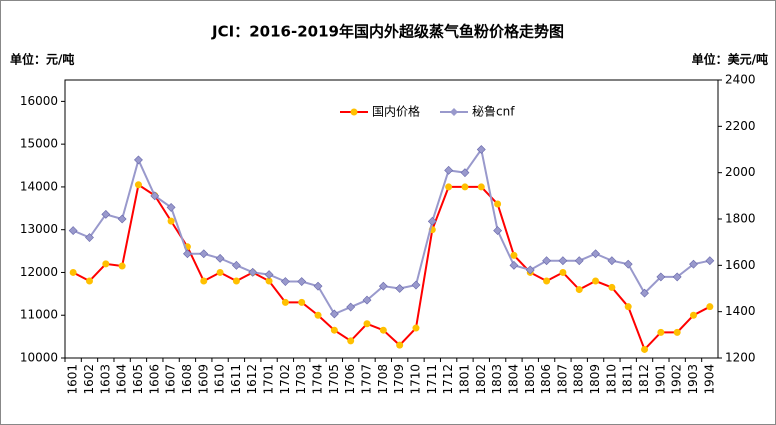 The height and width of the screenshot is (425, 776). What do you see at coordinates (740, 265) in the screenshot?
I see `y2-tick-label: 1600` at bounding box center [740, 265].